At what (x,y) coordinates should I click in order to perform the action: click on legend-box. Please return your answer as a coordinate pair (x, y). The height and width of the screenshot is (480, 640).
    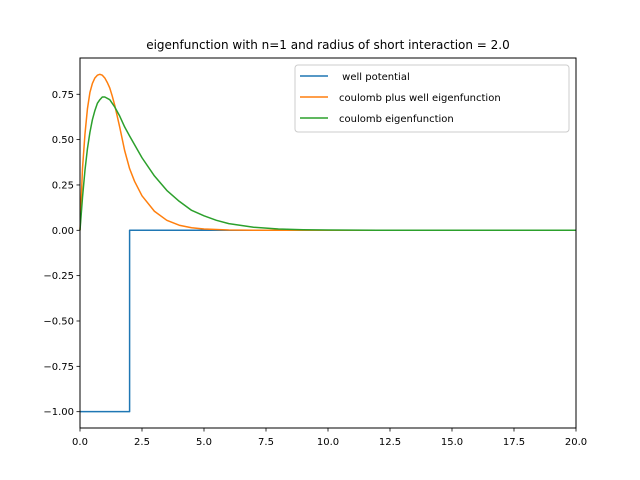
    Looking at the image, I should click on (432, 98).